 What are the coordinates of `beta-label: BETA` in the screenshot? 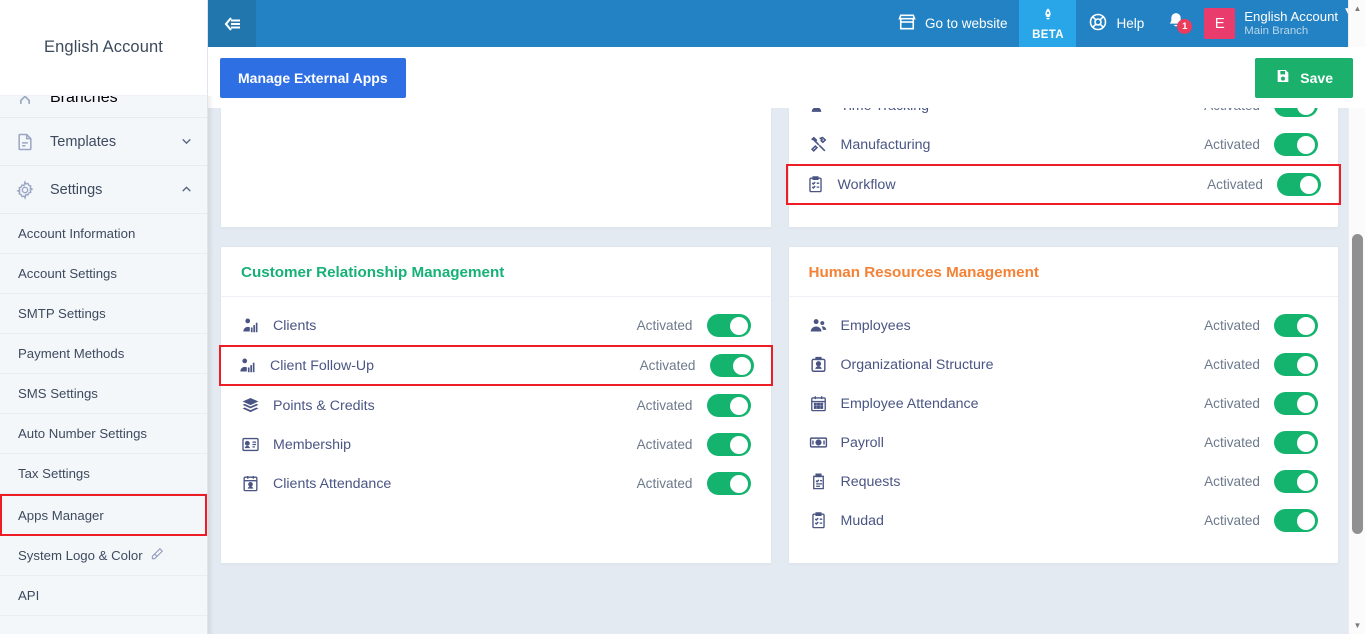 It's located at (1048, 34).